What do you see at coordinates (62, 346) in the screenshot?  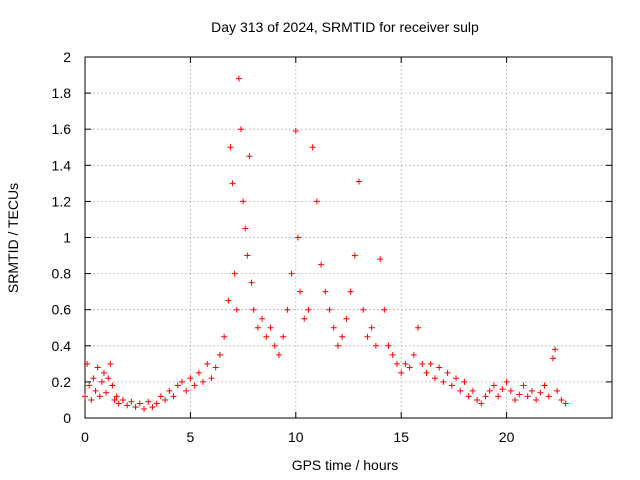 I see `y-tick-label: 0.4` at bounding box center [62, 346].